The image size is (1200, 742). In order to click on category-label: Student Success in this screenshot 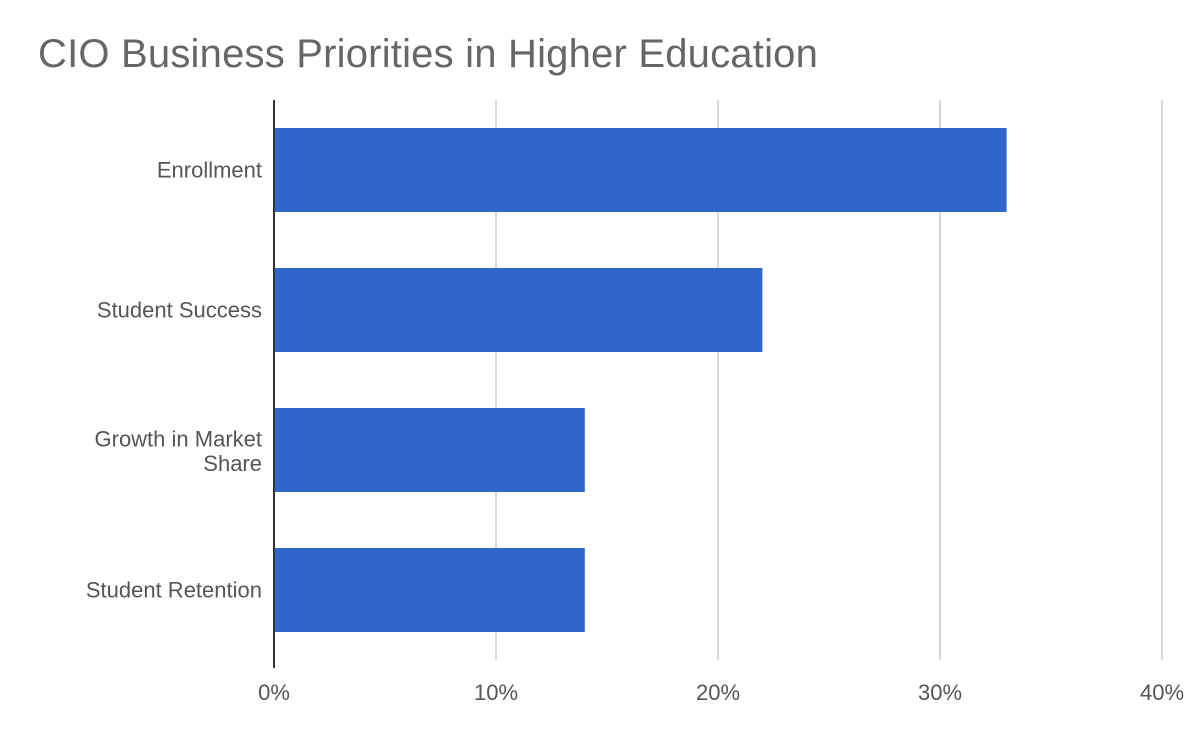, I will do `click(179, 310)`.